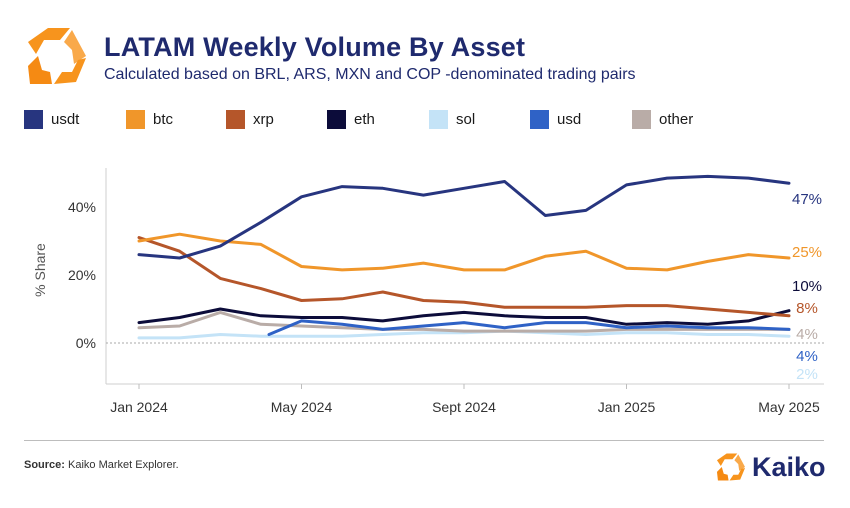  Describe the element at coordinates (676, 119) in the screenshot. I see `legend-label-other: other` at that location.